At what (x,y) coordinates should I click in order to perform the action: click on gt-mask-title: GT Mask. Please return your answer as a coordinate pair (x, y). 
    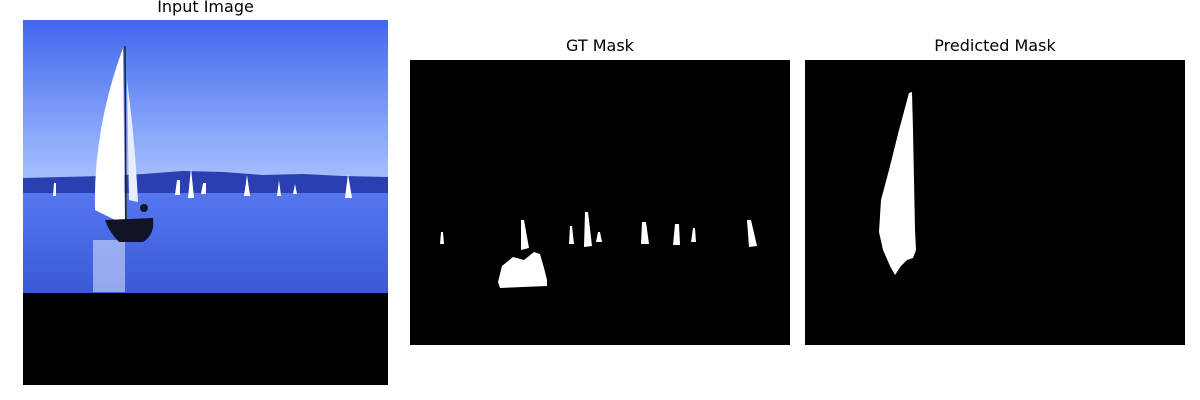
    Looking at the image, I should click on (600, 45).